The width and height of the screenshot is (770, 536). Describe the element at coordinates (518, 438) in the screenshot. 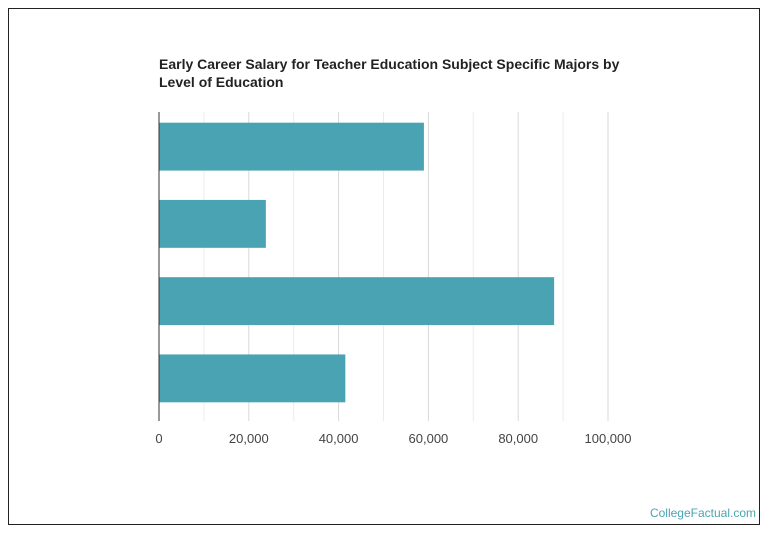

I see `x-tick-label: 80,000` at that location.